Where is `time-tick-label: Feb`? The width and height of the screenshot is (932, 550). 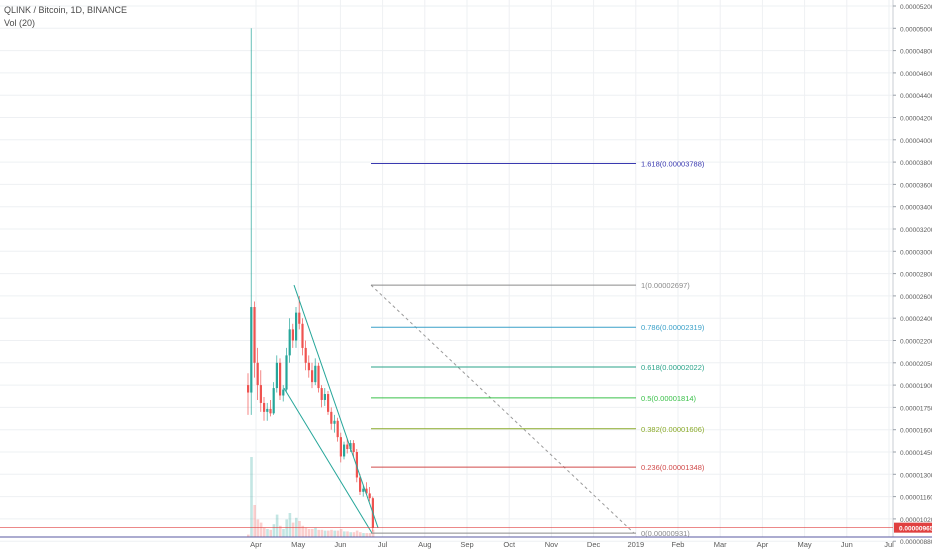 time-tick-label: Feb is located at coordinates (678, 544).